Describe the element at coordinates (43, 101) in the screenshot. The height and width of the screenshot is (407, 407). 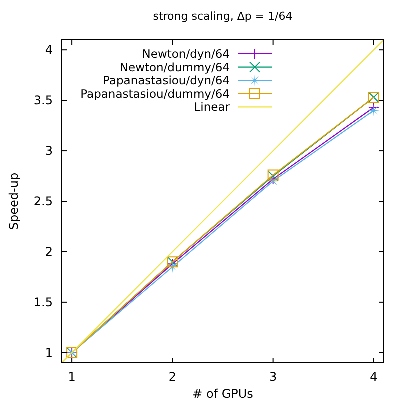
I see `y-tick-label: 3.5` at that location.